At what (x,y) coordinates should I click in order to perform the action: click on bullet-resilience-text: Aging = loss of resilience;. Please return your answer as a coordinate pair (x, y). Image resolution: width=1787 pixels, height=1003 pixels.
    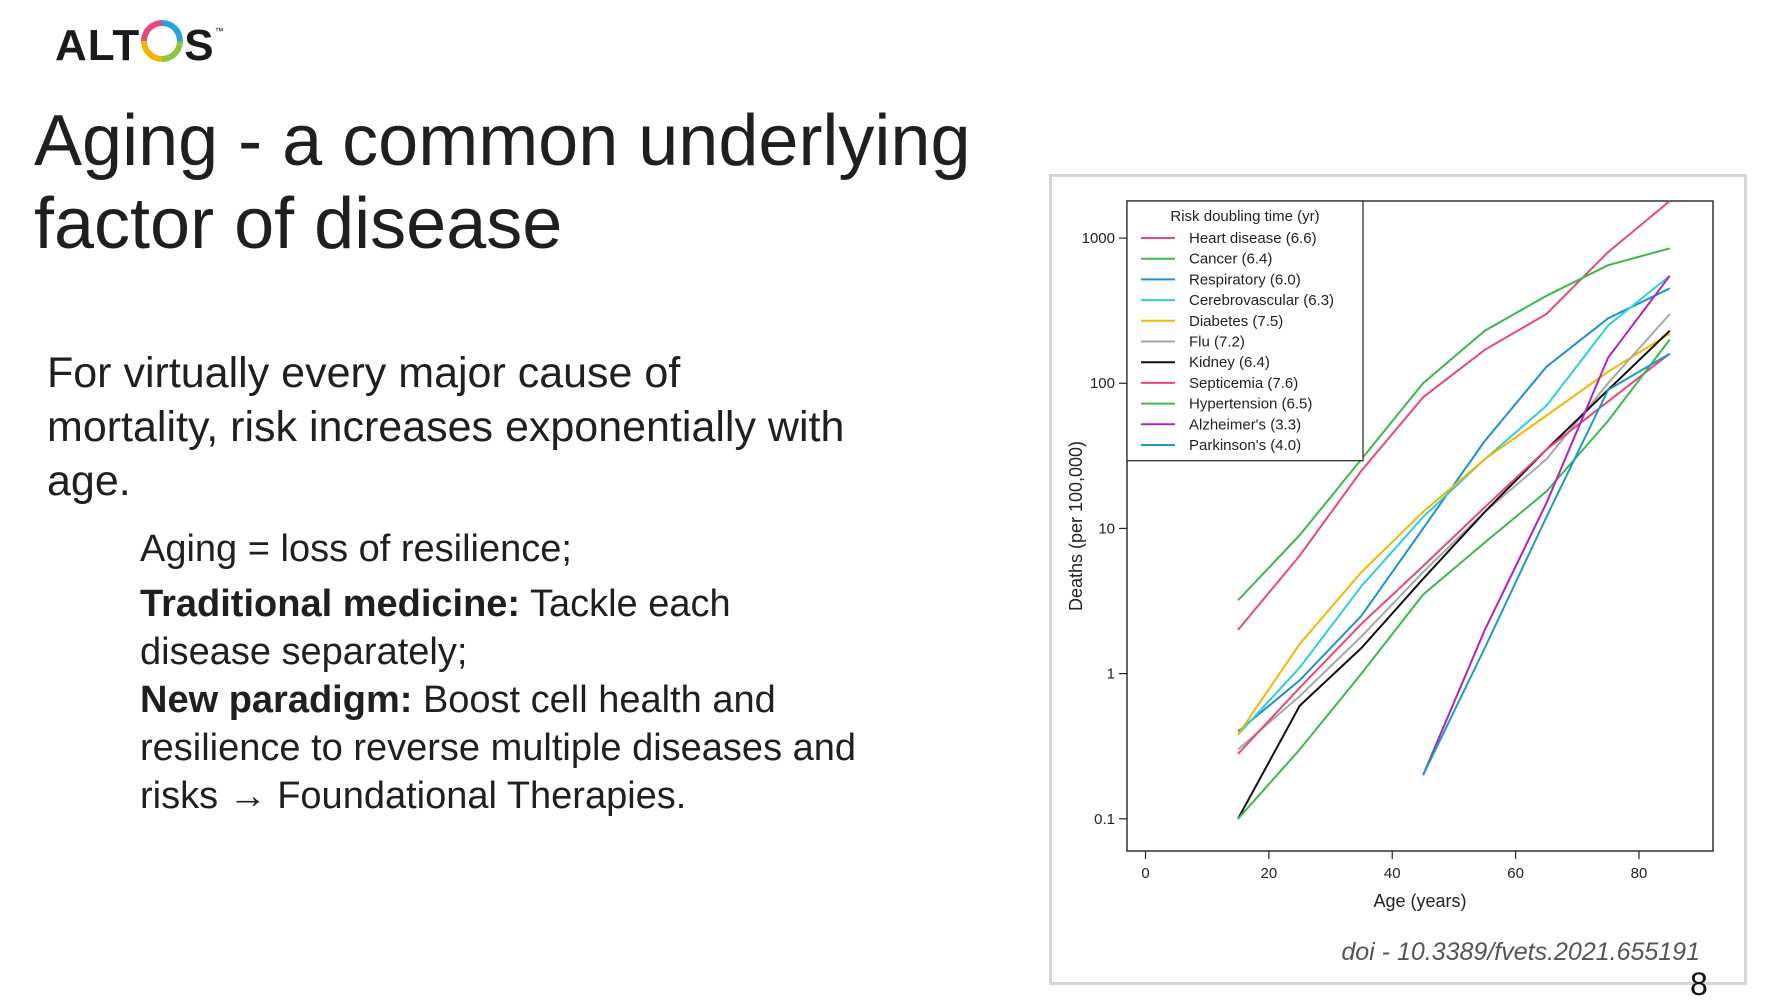
    Looking at the image, I should click on (356, 549).